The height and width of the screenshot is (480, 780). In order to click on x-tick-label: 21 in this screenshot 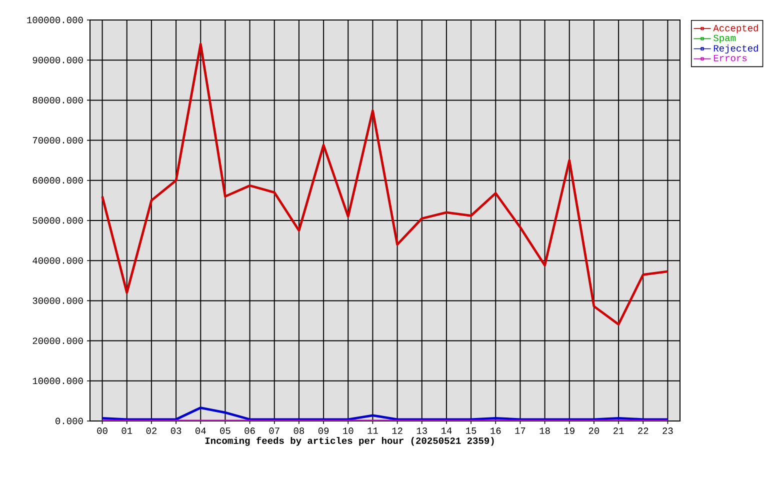, I will do `click(619, 431)`.